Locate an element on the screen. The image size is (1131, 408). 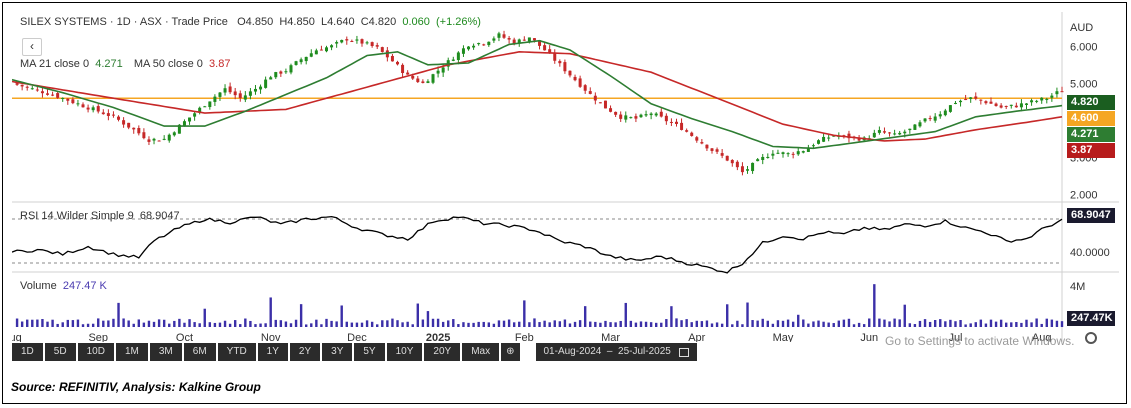
range-button-20y: 20Y is located at coordinates (442, 352).